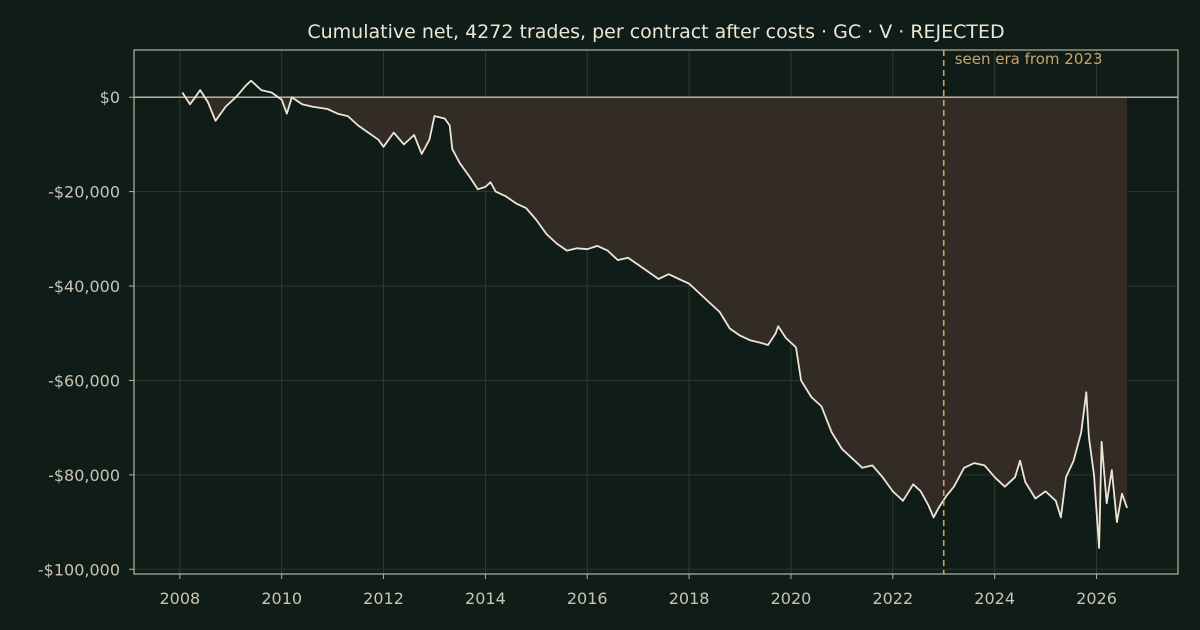 The width and height of the screenshot is (1200, 630). What do you see at coordinates (994, 598) in the screenshot?
I see `x-tick-label: 2024` at bounding box center [994, 598].